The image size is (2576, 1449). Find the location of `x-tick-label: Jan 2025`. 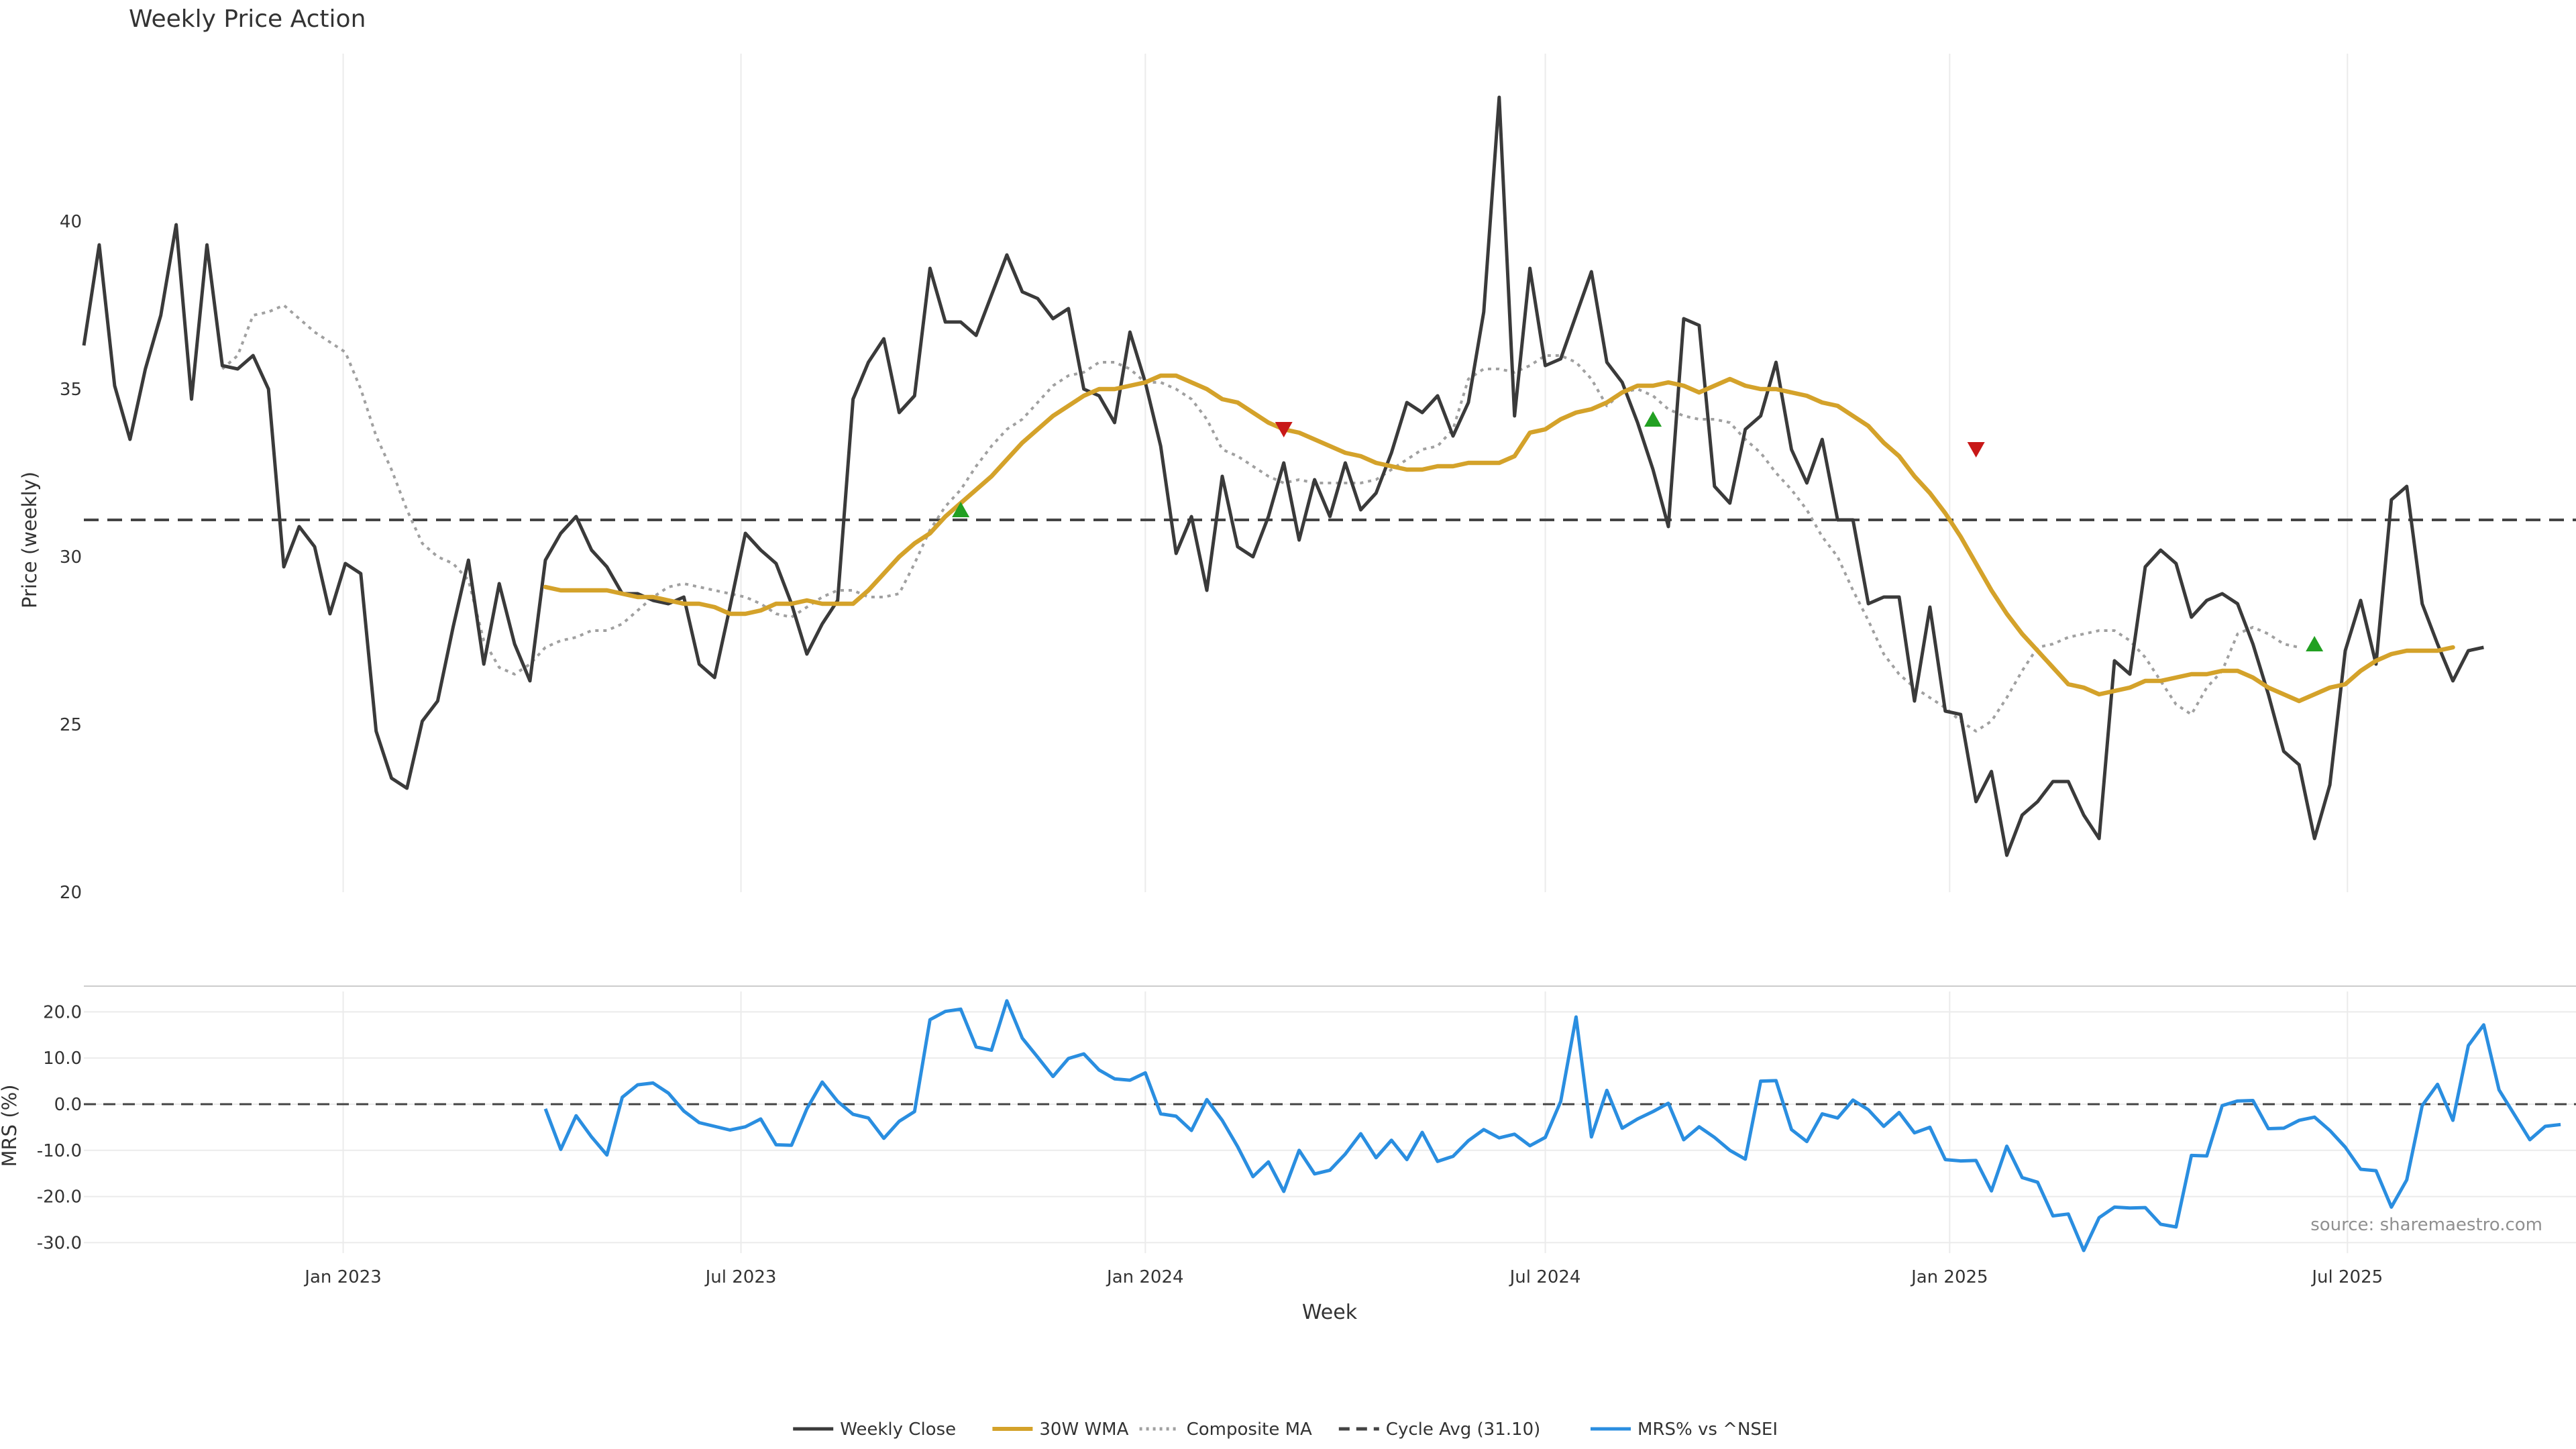

x-tick-label: Jan 2025 is located at coordinates (1949, 1277).